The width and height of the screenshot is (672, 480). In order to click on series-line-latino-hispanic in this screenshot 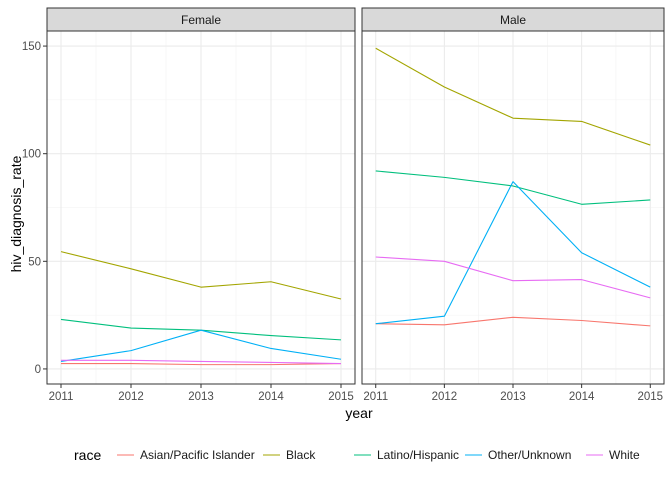, I will do `click(513, 187)`.